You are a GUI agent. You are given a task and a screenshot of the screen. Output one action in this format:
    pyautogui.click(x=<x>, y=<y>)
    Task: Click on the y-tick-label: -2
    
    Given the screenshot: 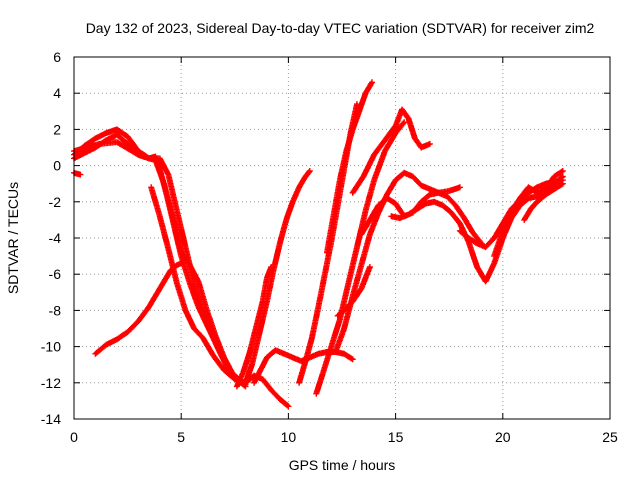 What is the action you would take?
    pyautogui.click(x=55, y=202)
    